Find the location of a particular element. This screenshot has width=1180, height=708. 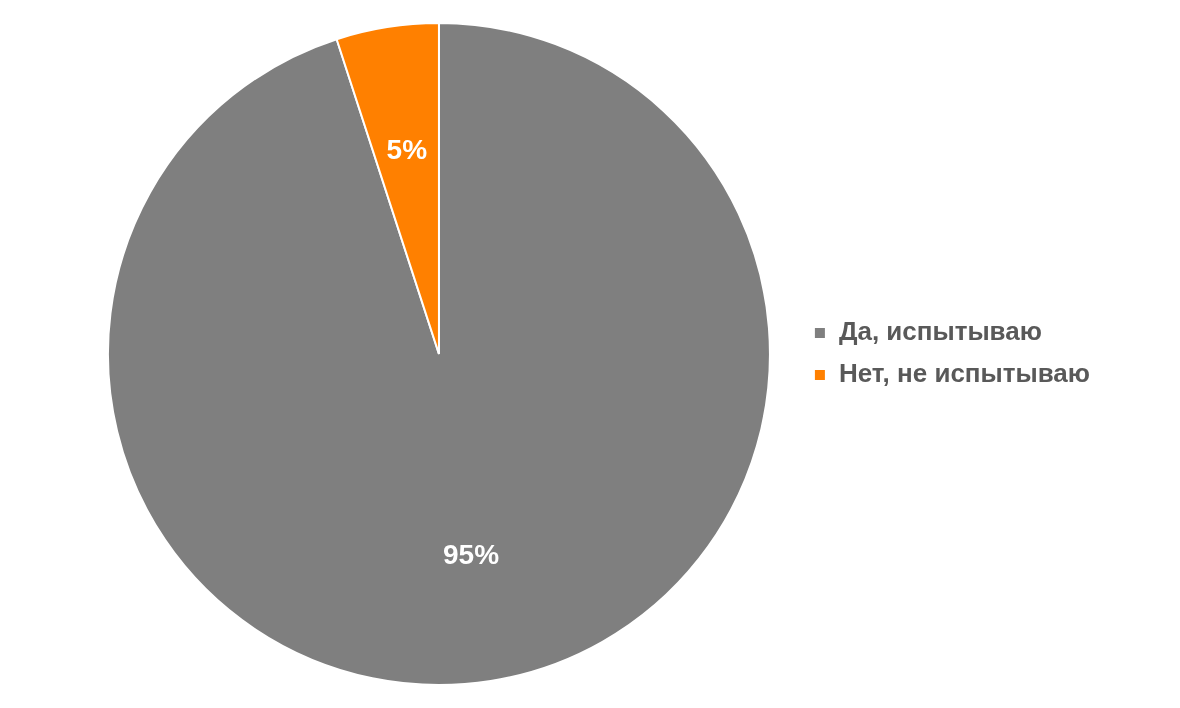

data-label: 5% is located at coordinates (407, 150).